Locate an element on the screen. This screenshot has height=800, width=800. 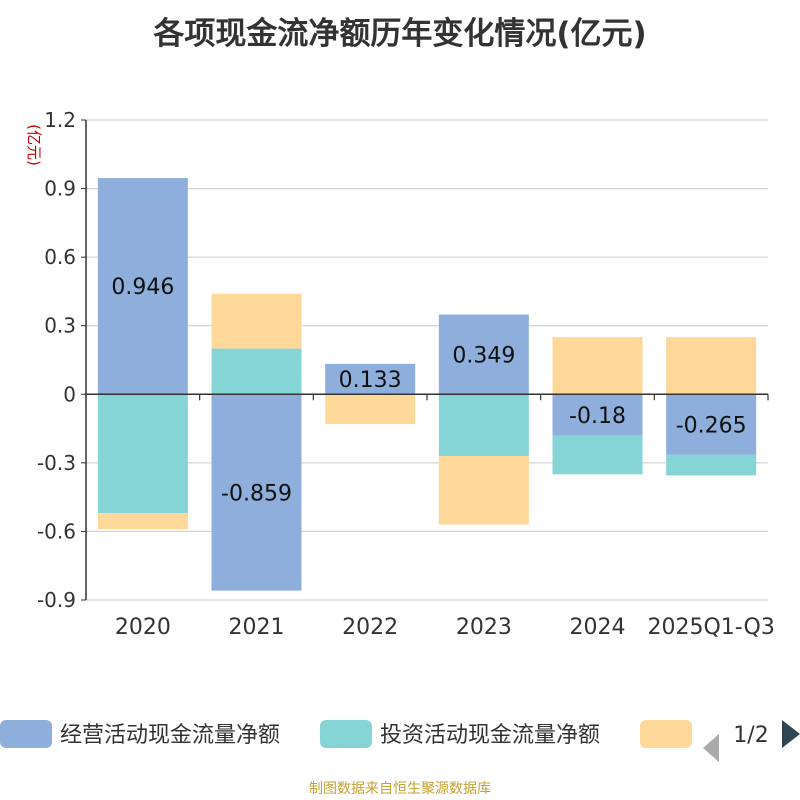
data-label-2024: -0.18 is located at coordinates (597, 416).